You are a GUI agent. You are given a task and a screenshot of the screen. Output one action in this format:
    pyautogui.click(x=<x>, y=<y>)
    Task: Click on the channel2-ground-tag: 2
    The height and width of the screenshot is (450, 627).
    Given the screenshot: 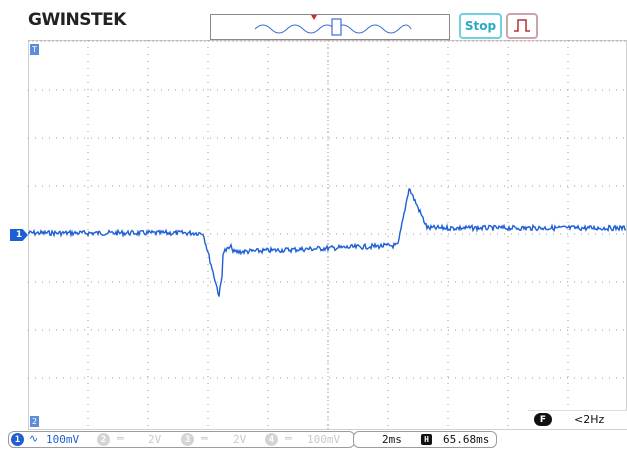 What is the action you would take?
    pyautogui.click(x=34, y=421)
    